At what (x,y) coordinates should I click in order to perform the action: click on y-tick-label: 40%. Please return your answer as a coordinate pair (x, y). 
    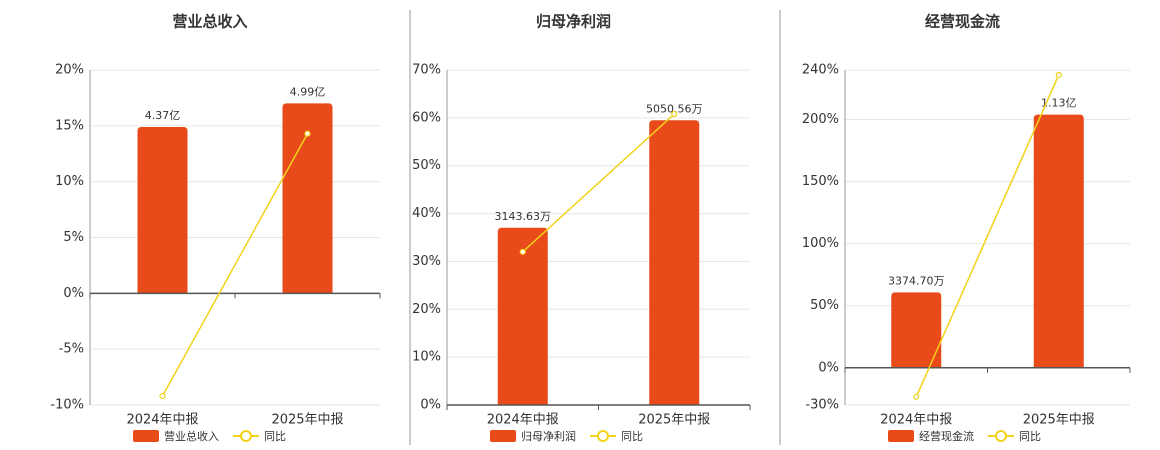
    Looking at the image, I should click on (426, 213).